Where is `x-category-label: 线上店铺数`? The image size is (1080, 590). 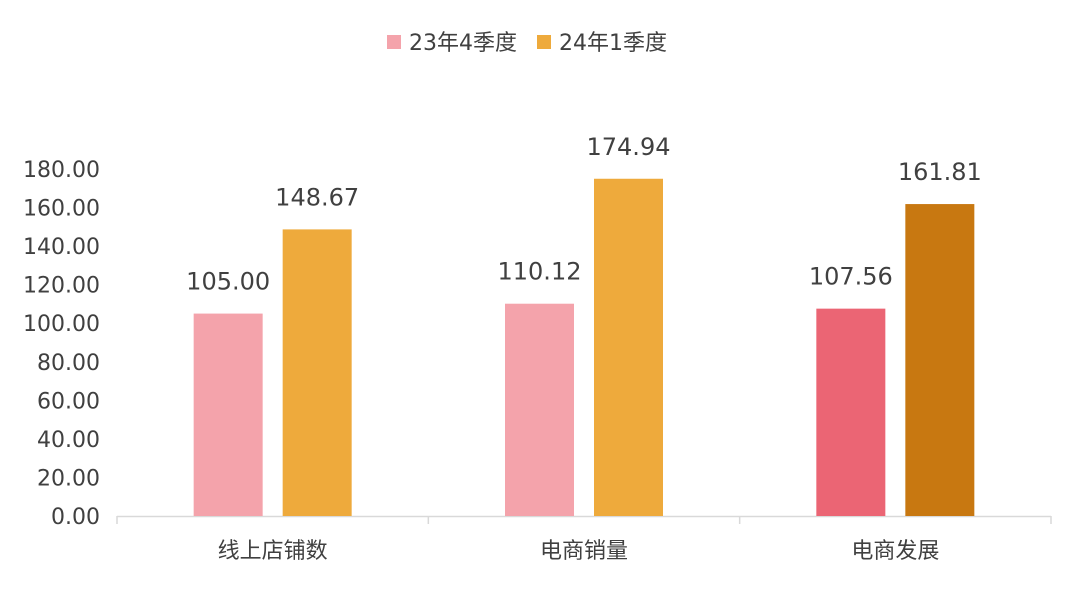 x-category-label: 线上店铺数 is located at coordinates (273, 551).